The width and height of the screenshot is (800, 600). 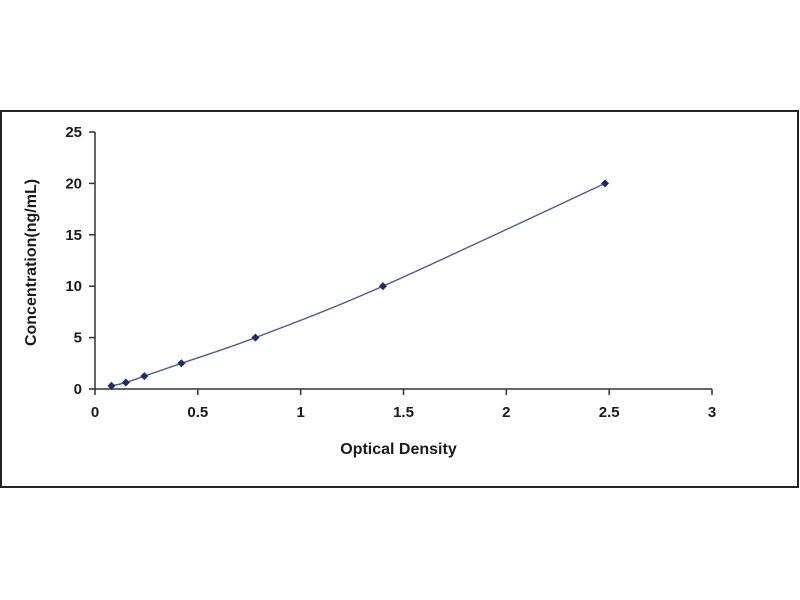 What do you see at coordinates (73, 183) in the screenshot?
I see `y-tick-label: 20` at bounding box center [73, 183].